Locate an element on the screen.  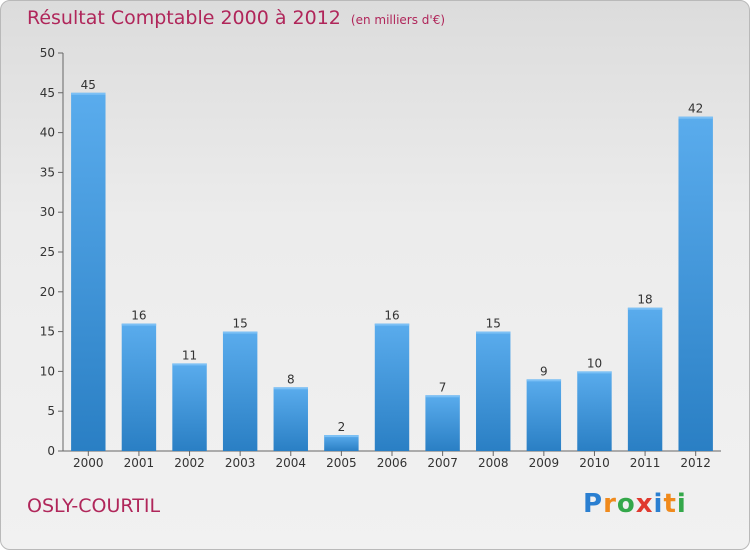
x-tick-label-2012: 2012 is located at coordinates (695, 463).